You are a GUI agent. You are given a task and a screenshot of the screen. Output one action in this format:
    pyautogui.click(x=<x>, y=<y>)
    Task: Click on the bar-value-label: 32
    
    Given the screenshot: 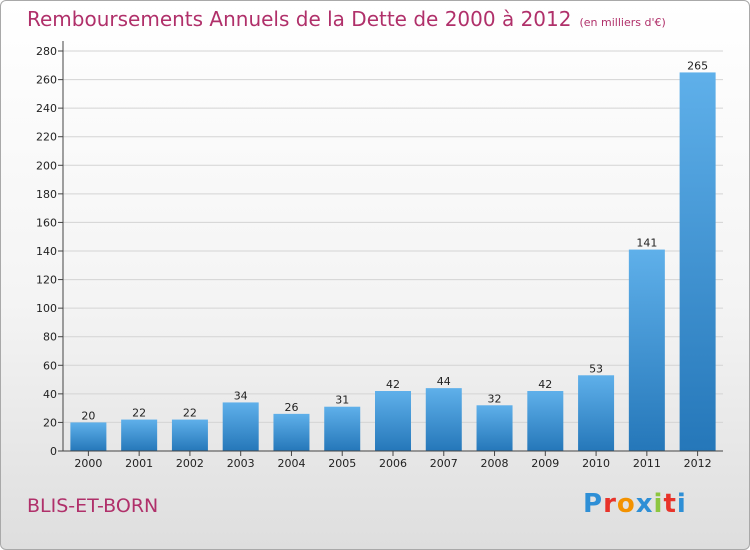 What is the action you would take?
    pyautogui.click(x=495, y=398)
    